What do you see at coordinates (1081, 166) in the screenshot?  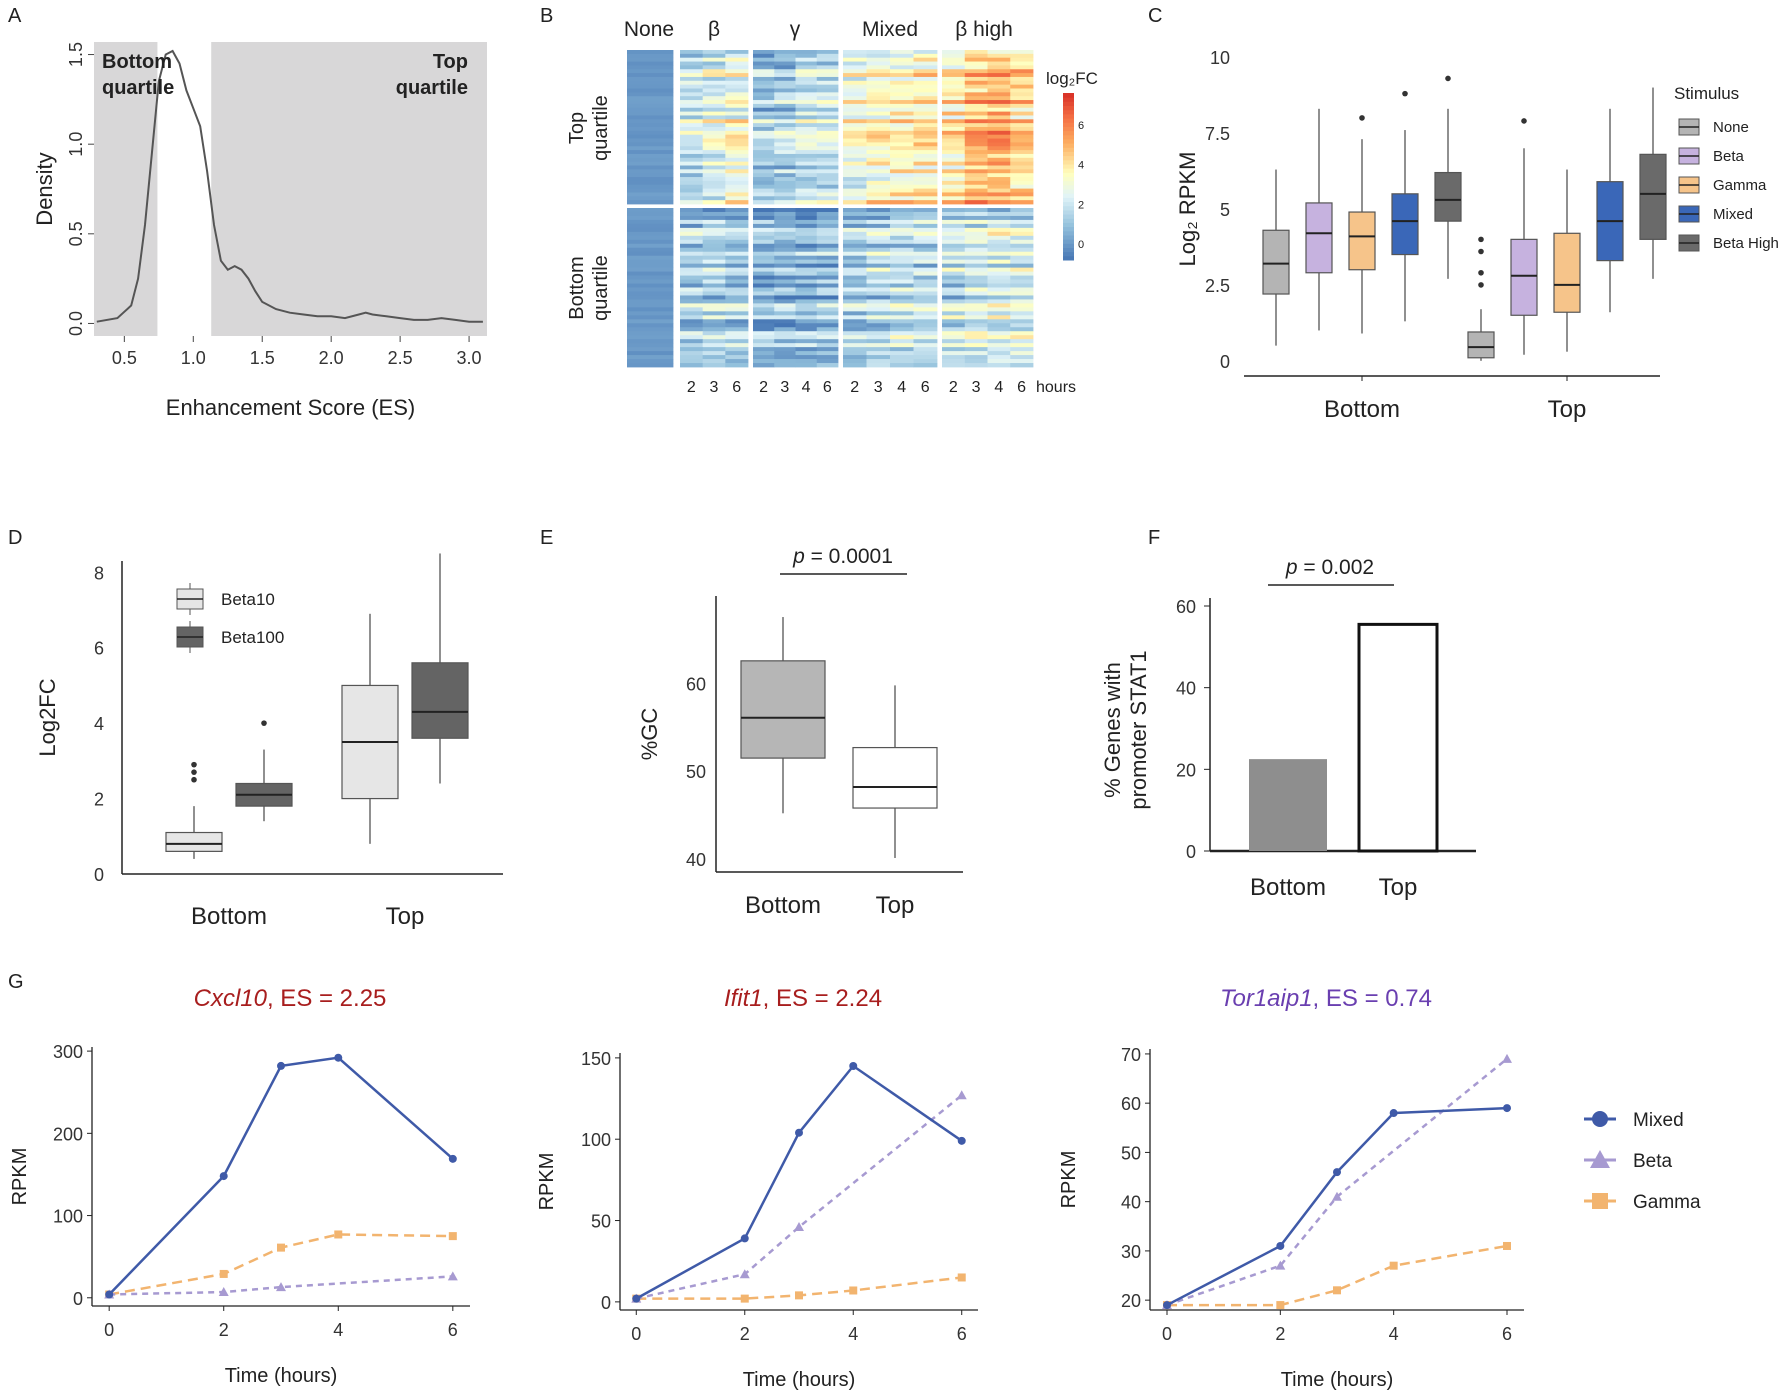 I see `colorbar-tick-label: 4` at bounding box center [1081, 166].